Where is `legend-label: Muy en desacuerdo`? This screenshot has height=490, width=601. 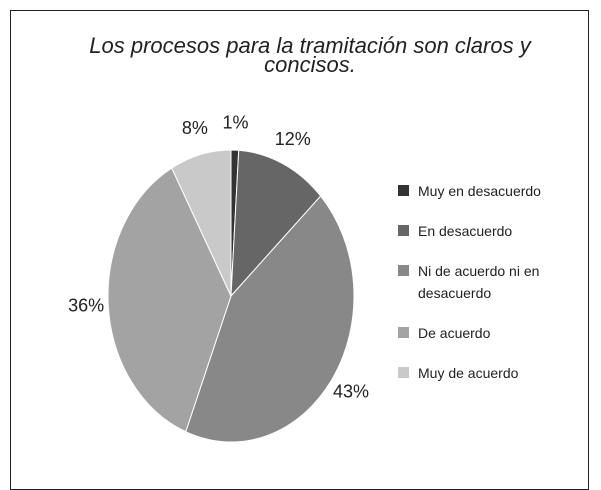 legend-label: Muy en desacuerdo is located at coordinates (479, 191).